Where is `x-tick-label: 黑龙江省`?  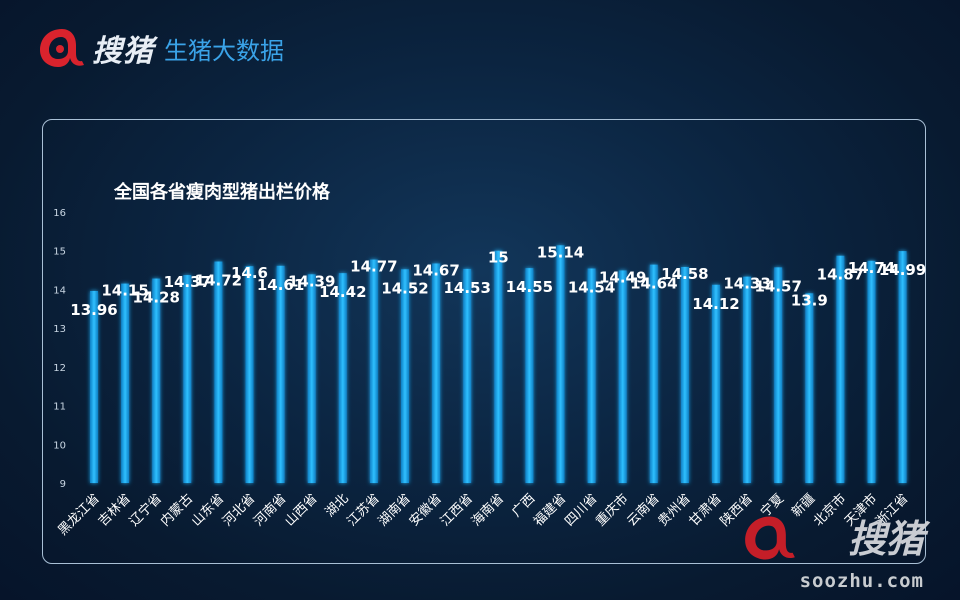 x-tick-label: 黑龙江省 is located at coordinates (78, 514).